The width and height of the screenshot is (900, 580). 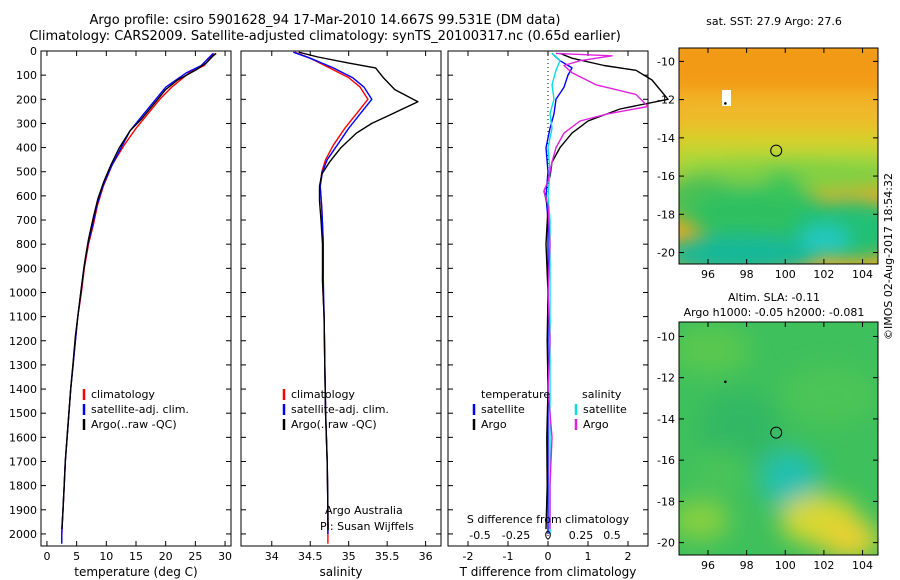 What do you see at coordinates (774, 297) in the screenshot?
I see `sla-map-title: Altim. SLA: -0.11` at bounding box center [774, 297].